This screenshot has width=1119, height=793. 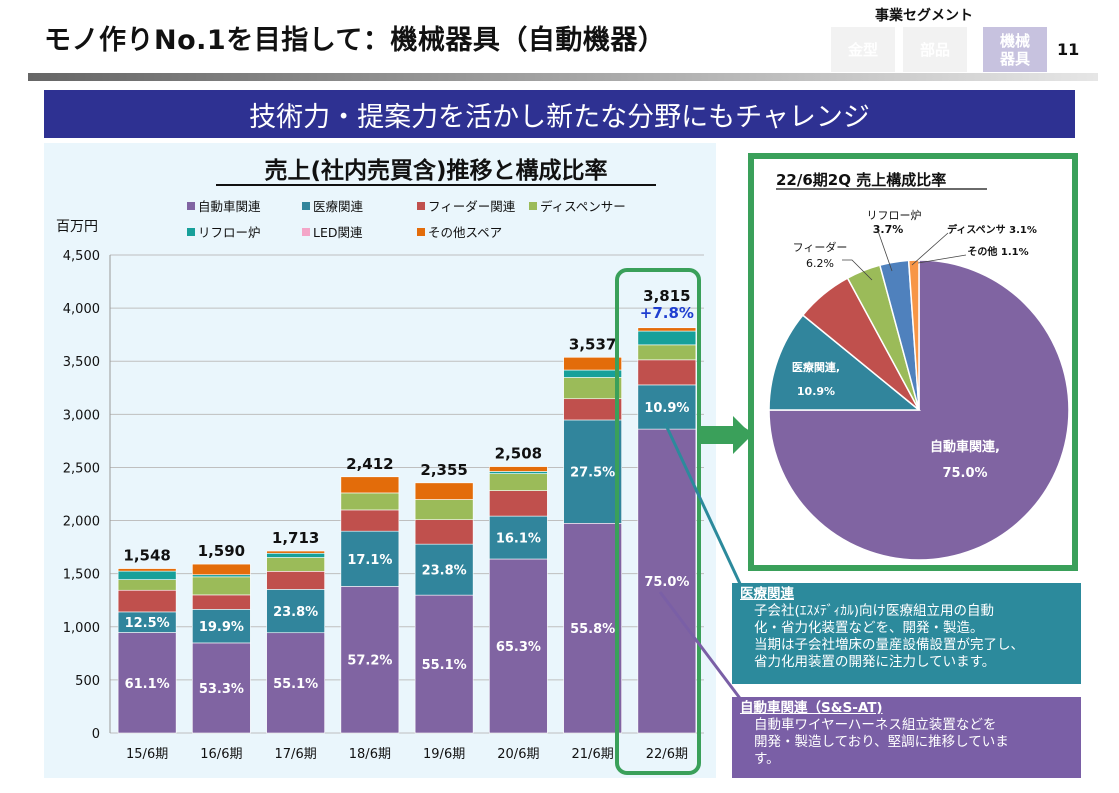 What do you see at coordinates (146, 556) in the screenshot?
I see `bar-total-label: 1,548` at bounding box center [146, 556].